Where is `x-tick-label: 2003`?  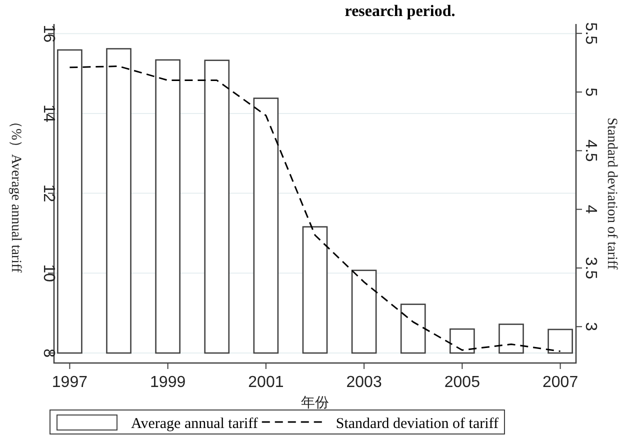 x-tick-label: 2003 is located at coordinates (364, 382).